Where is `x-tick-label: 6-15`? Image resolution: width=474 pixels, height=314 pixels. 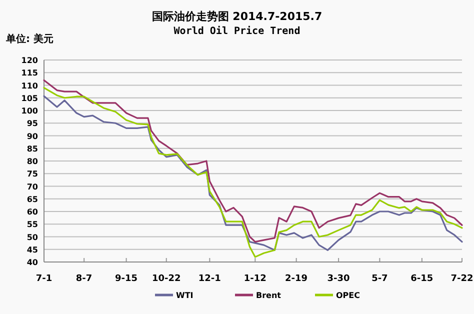
x-tick-label: 6-15 is located at coordinates (422, 279).